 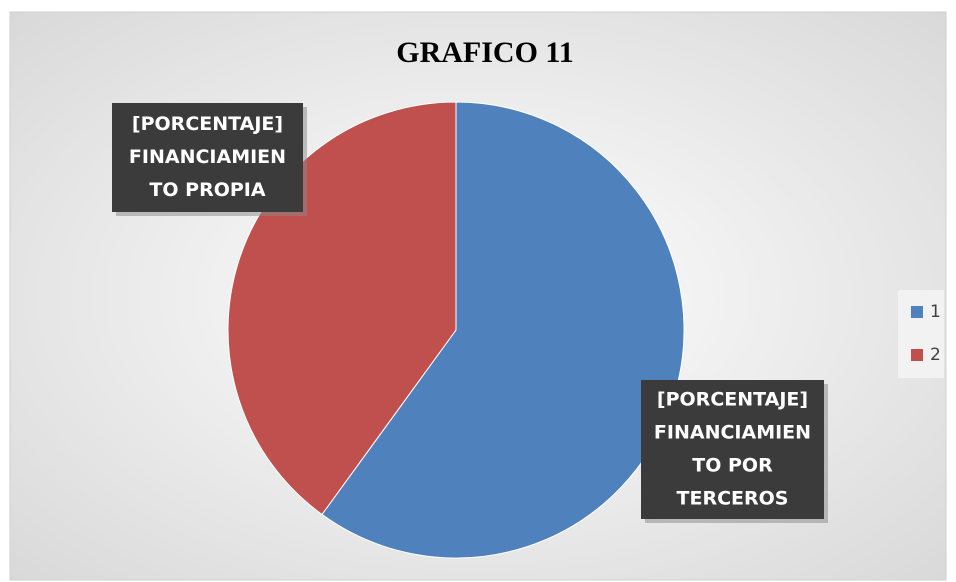 What do you see at coordinates (733, 499) in the screenshot?
I see `data-label: TERCEROS` at bounding box center [733, 499].